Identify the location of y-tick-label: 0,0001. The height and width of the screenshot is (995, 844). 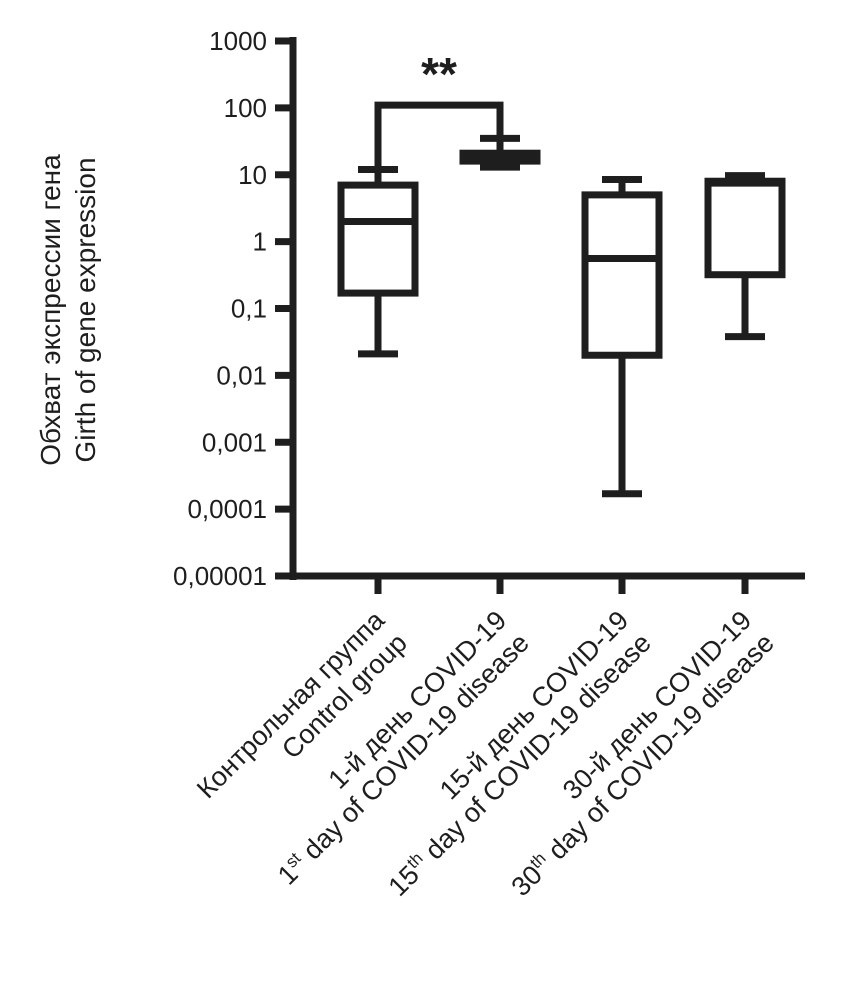
(227, 509).